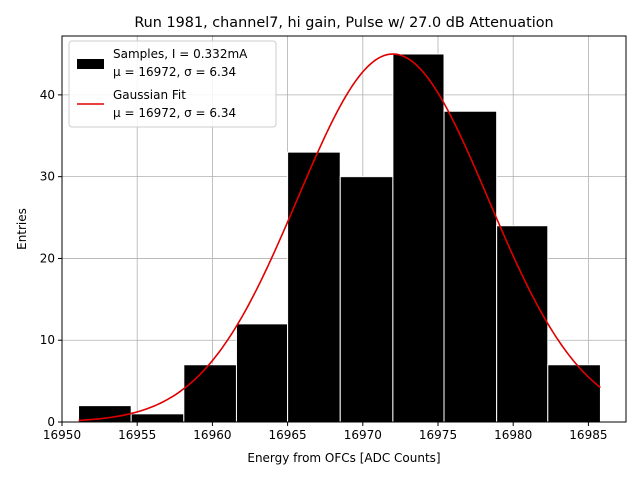 This screenshot has width=640, height=480. Describe the element at coordinates (588, 435) in the screenshot. I see `x-tick-label: 16985` at that location.